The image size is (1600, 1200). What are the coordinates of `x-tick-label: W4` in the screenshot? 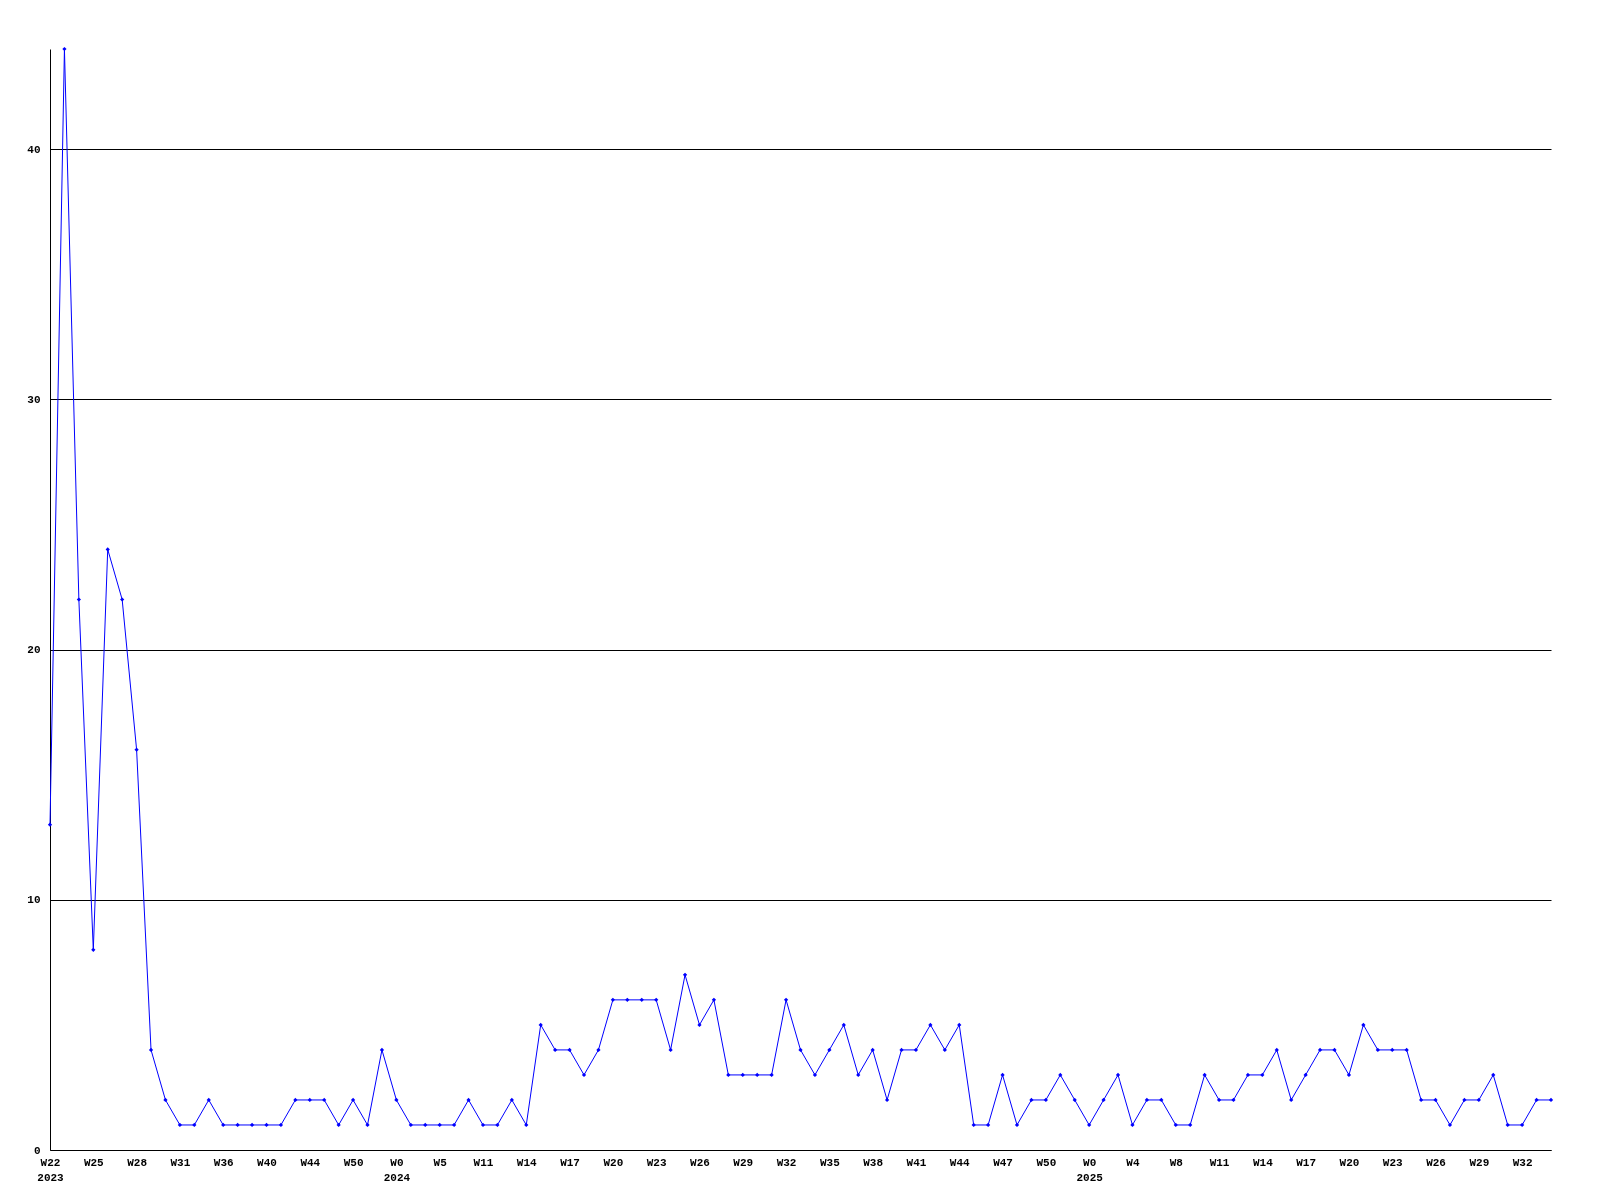 It's located at (1133, 1162).